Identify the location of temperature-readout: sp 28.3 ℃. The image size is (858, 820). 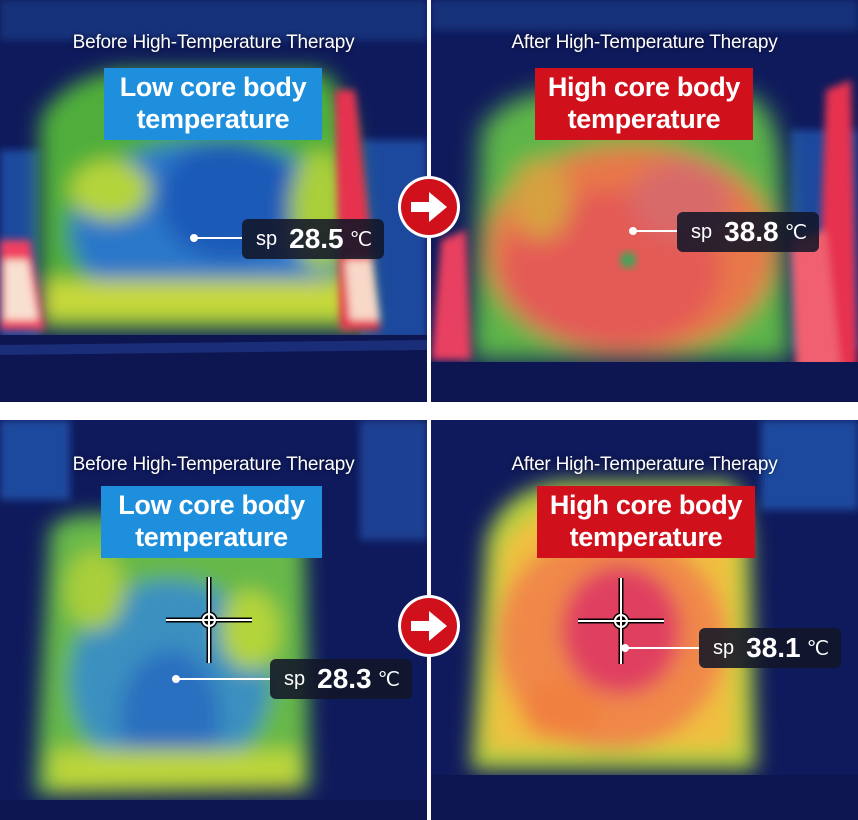
(341, 679).